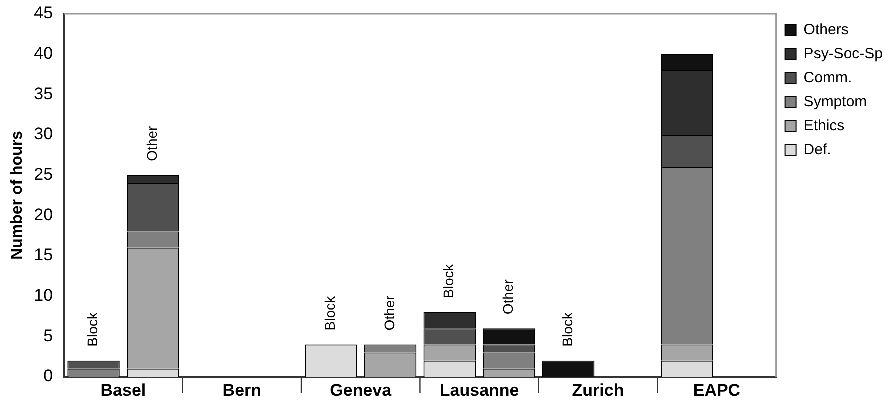  Describe the element at coordinates (836, 102) in the screenshot. I see `legend-label: Symptom` at that location.